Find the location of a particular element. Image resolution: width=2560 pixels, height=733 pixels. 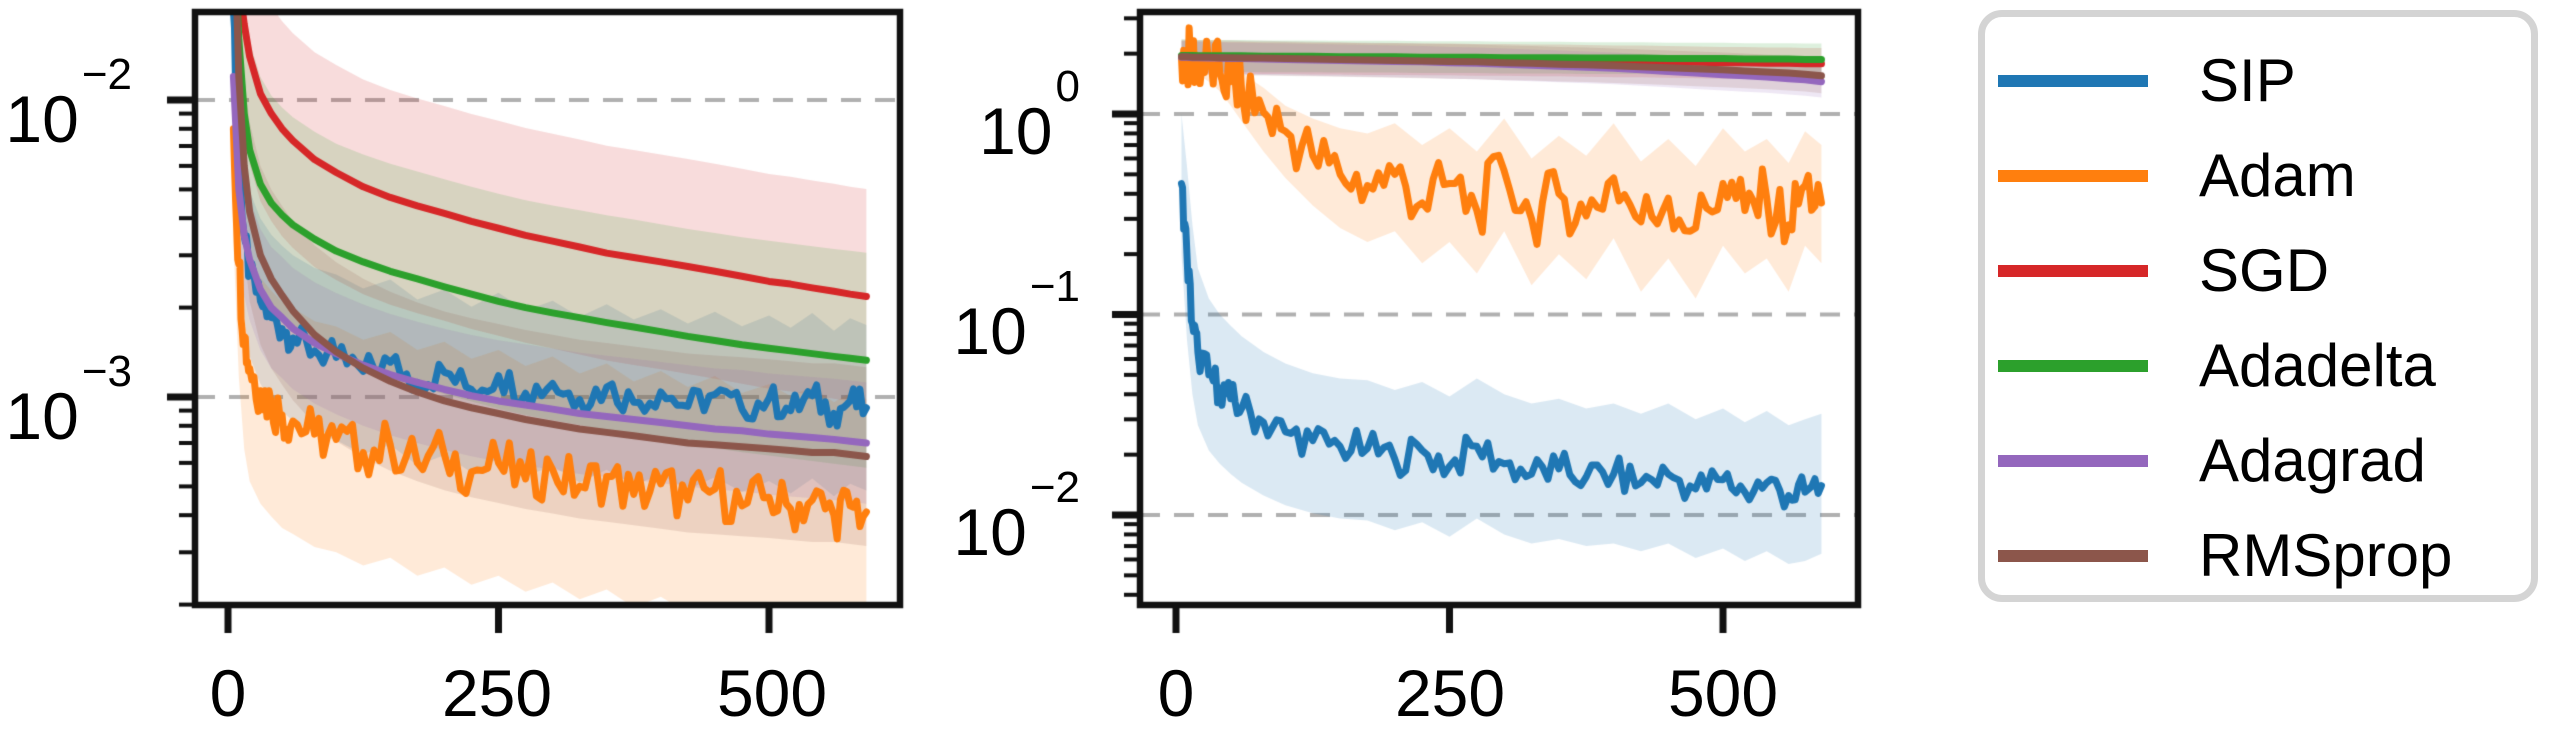

left-xtick-250: 250 is located at coordinates (497, 693).